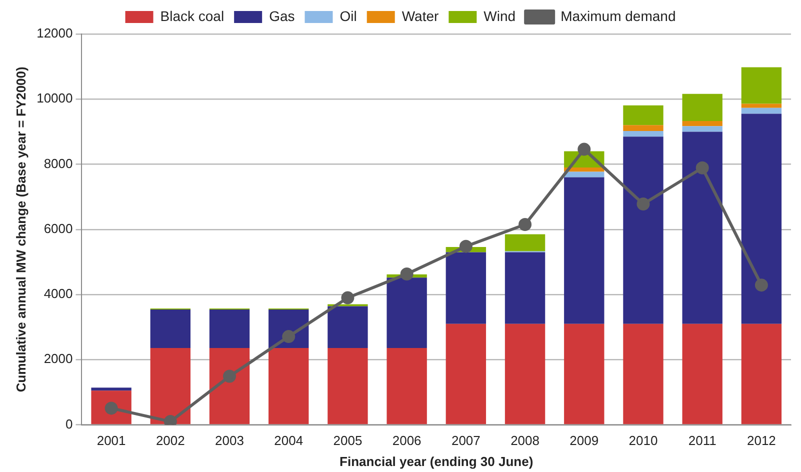 The image size is (801, 472). What do you see at coordinates (111, 440) in the screenshot?
I see `x-tick-label: 2001` at bounding box center [111, 440].